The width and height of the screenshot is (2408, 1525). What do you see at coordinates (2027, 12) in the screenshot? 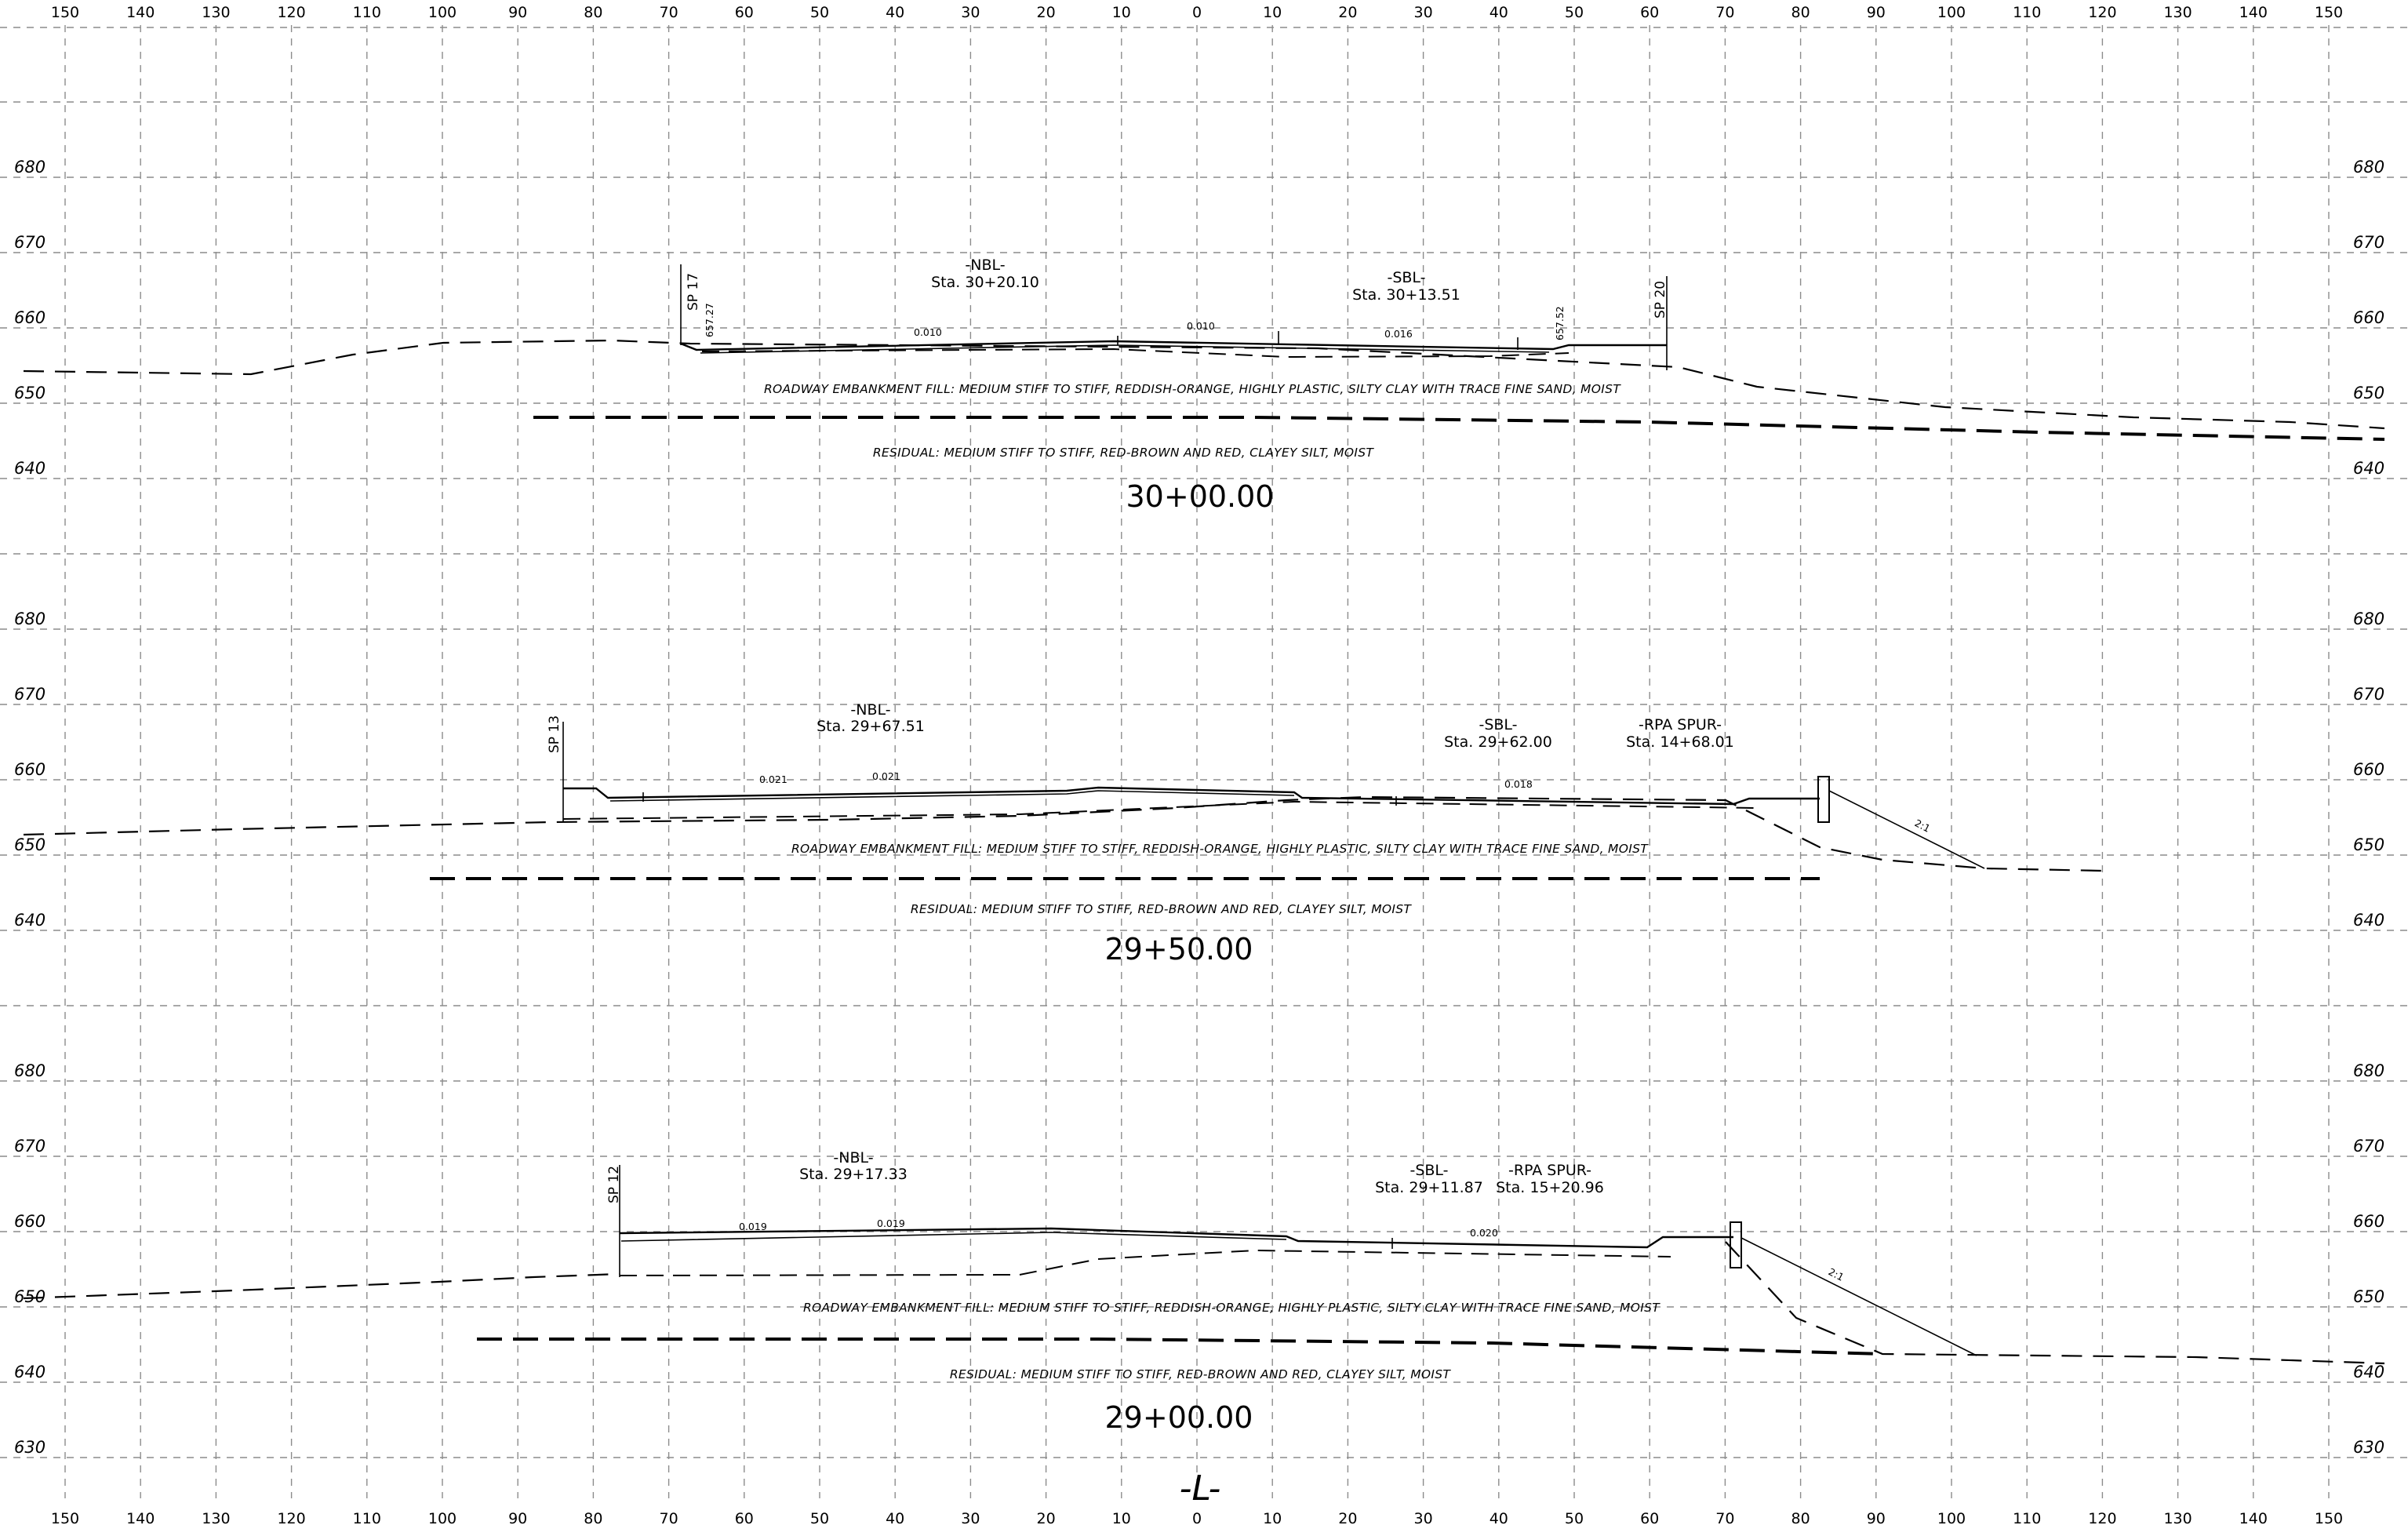
I see `axis-tick-label: 110` at bounding box center [2027, 12].